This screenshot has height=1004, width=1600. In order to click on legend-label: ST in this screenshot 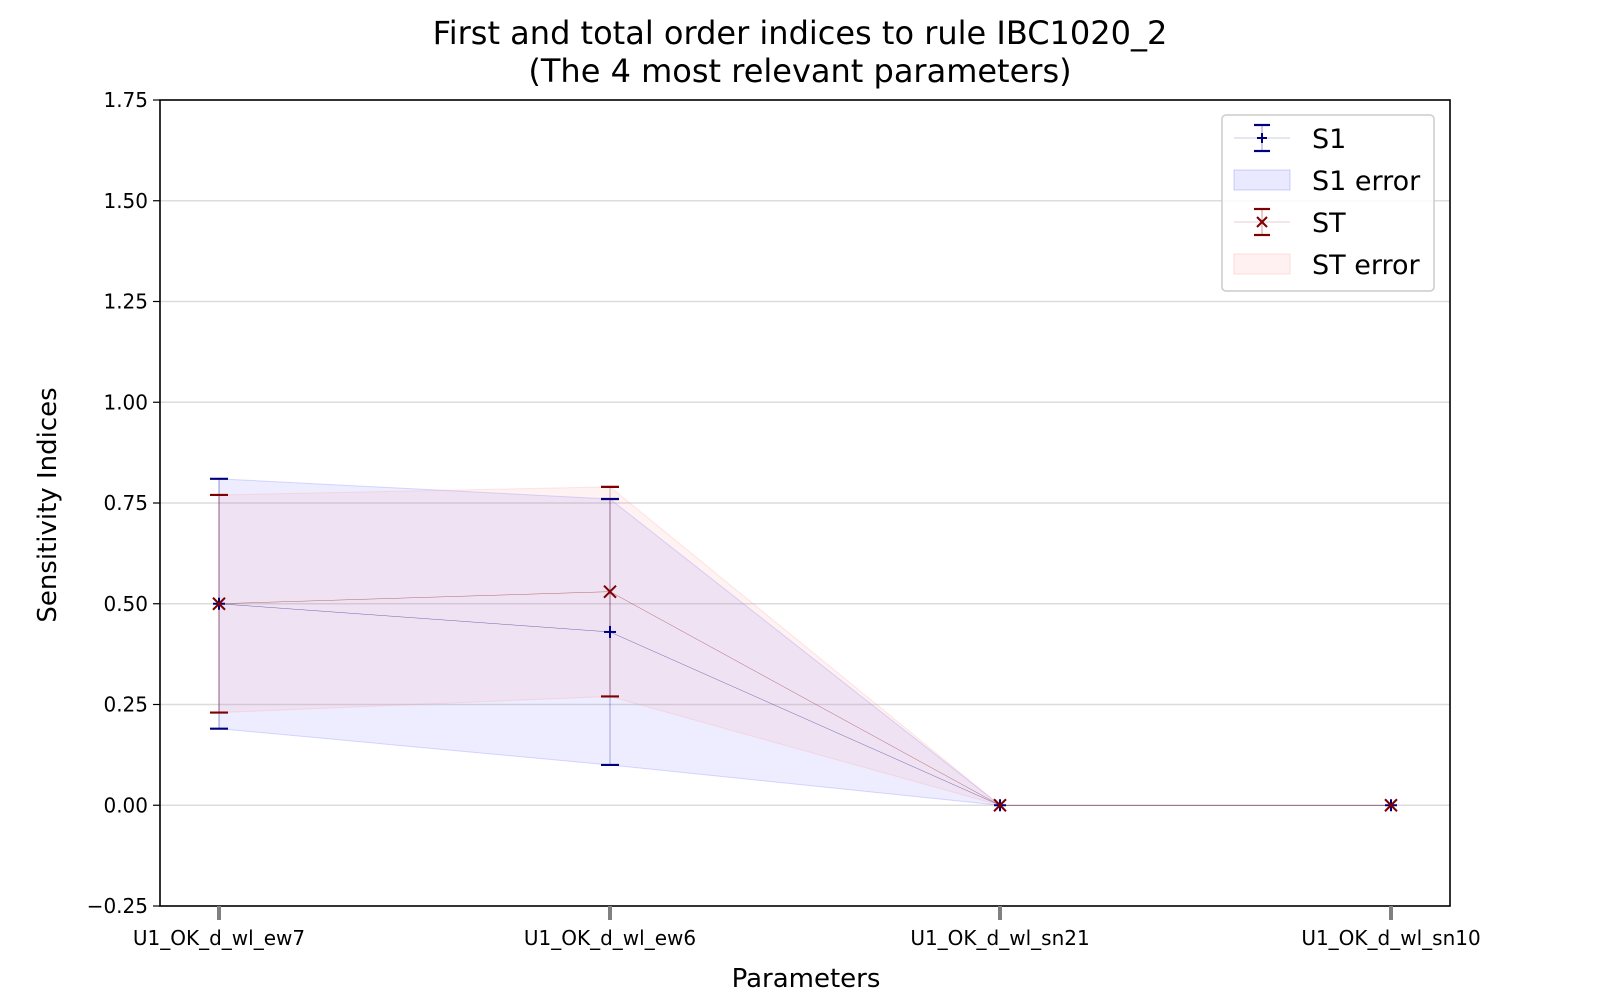, I will do `click(1329, 223)`.